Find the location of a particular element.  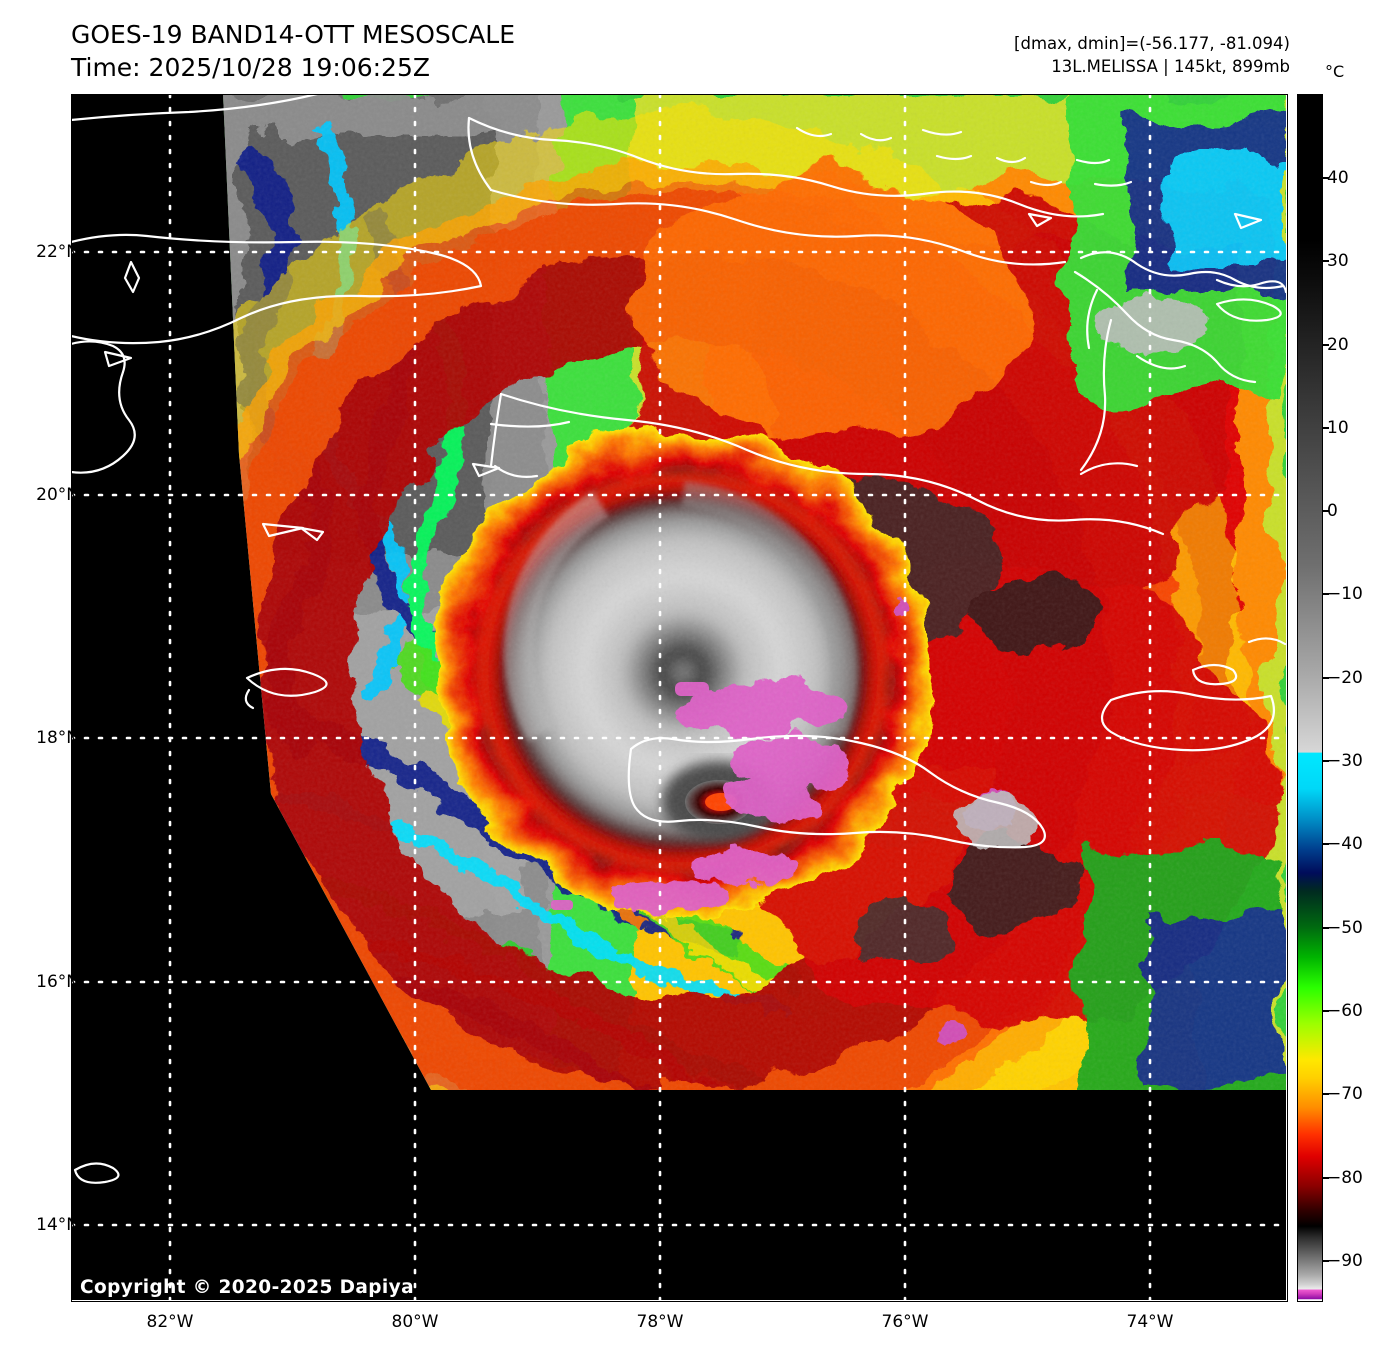

cbtick-label-20: 20 is located at coordinates (1338, 345).